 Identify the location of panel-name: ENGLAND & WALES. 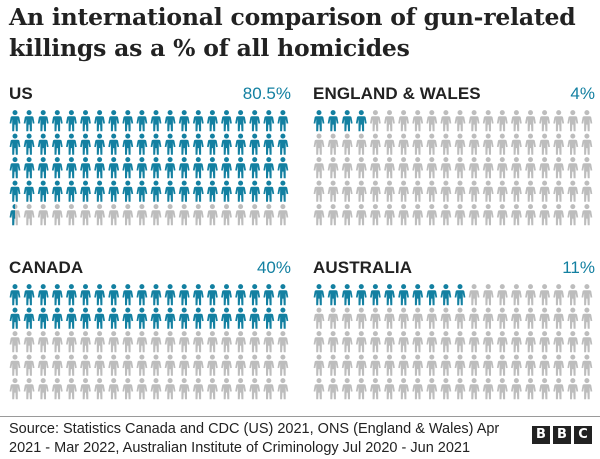
(397, 93).